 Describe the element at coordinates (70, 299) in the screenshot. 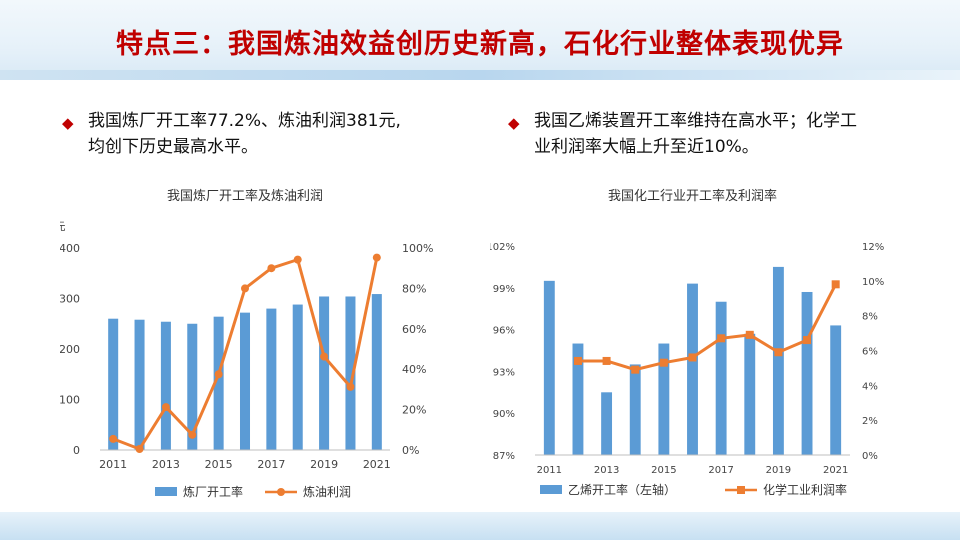

I see `left-tick-label: 300` at that location.